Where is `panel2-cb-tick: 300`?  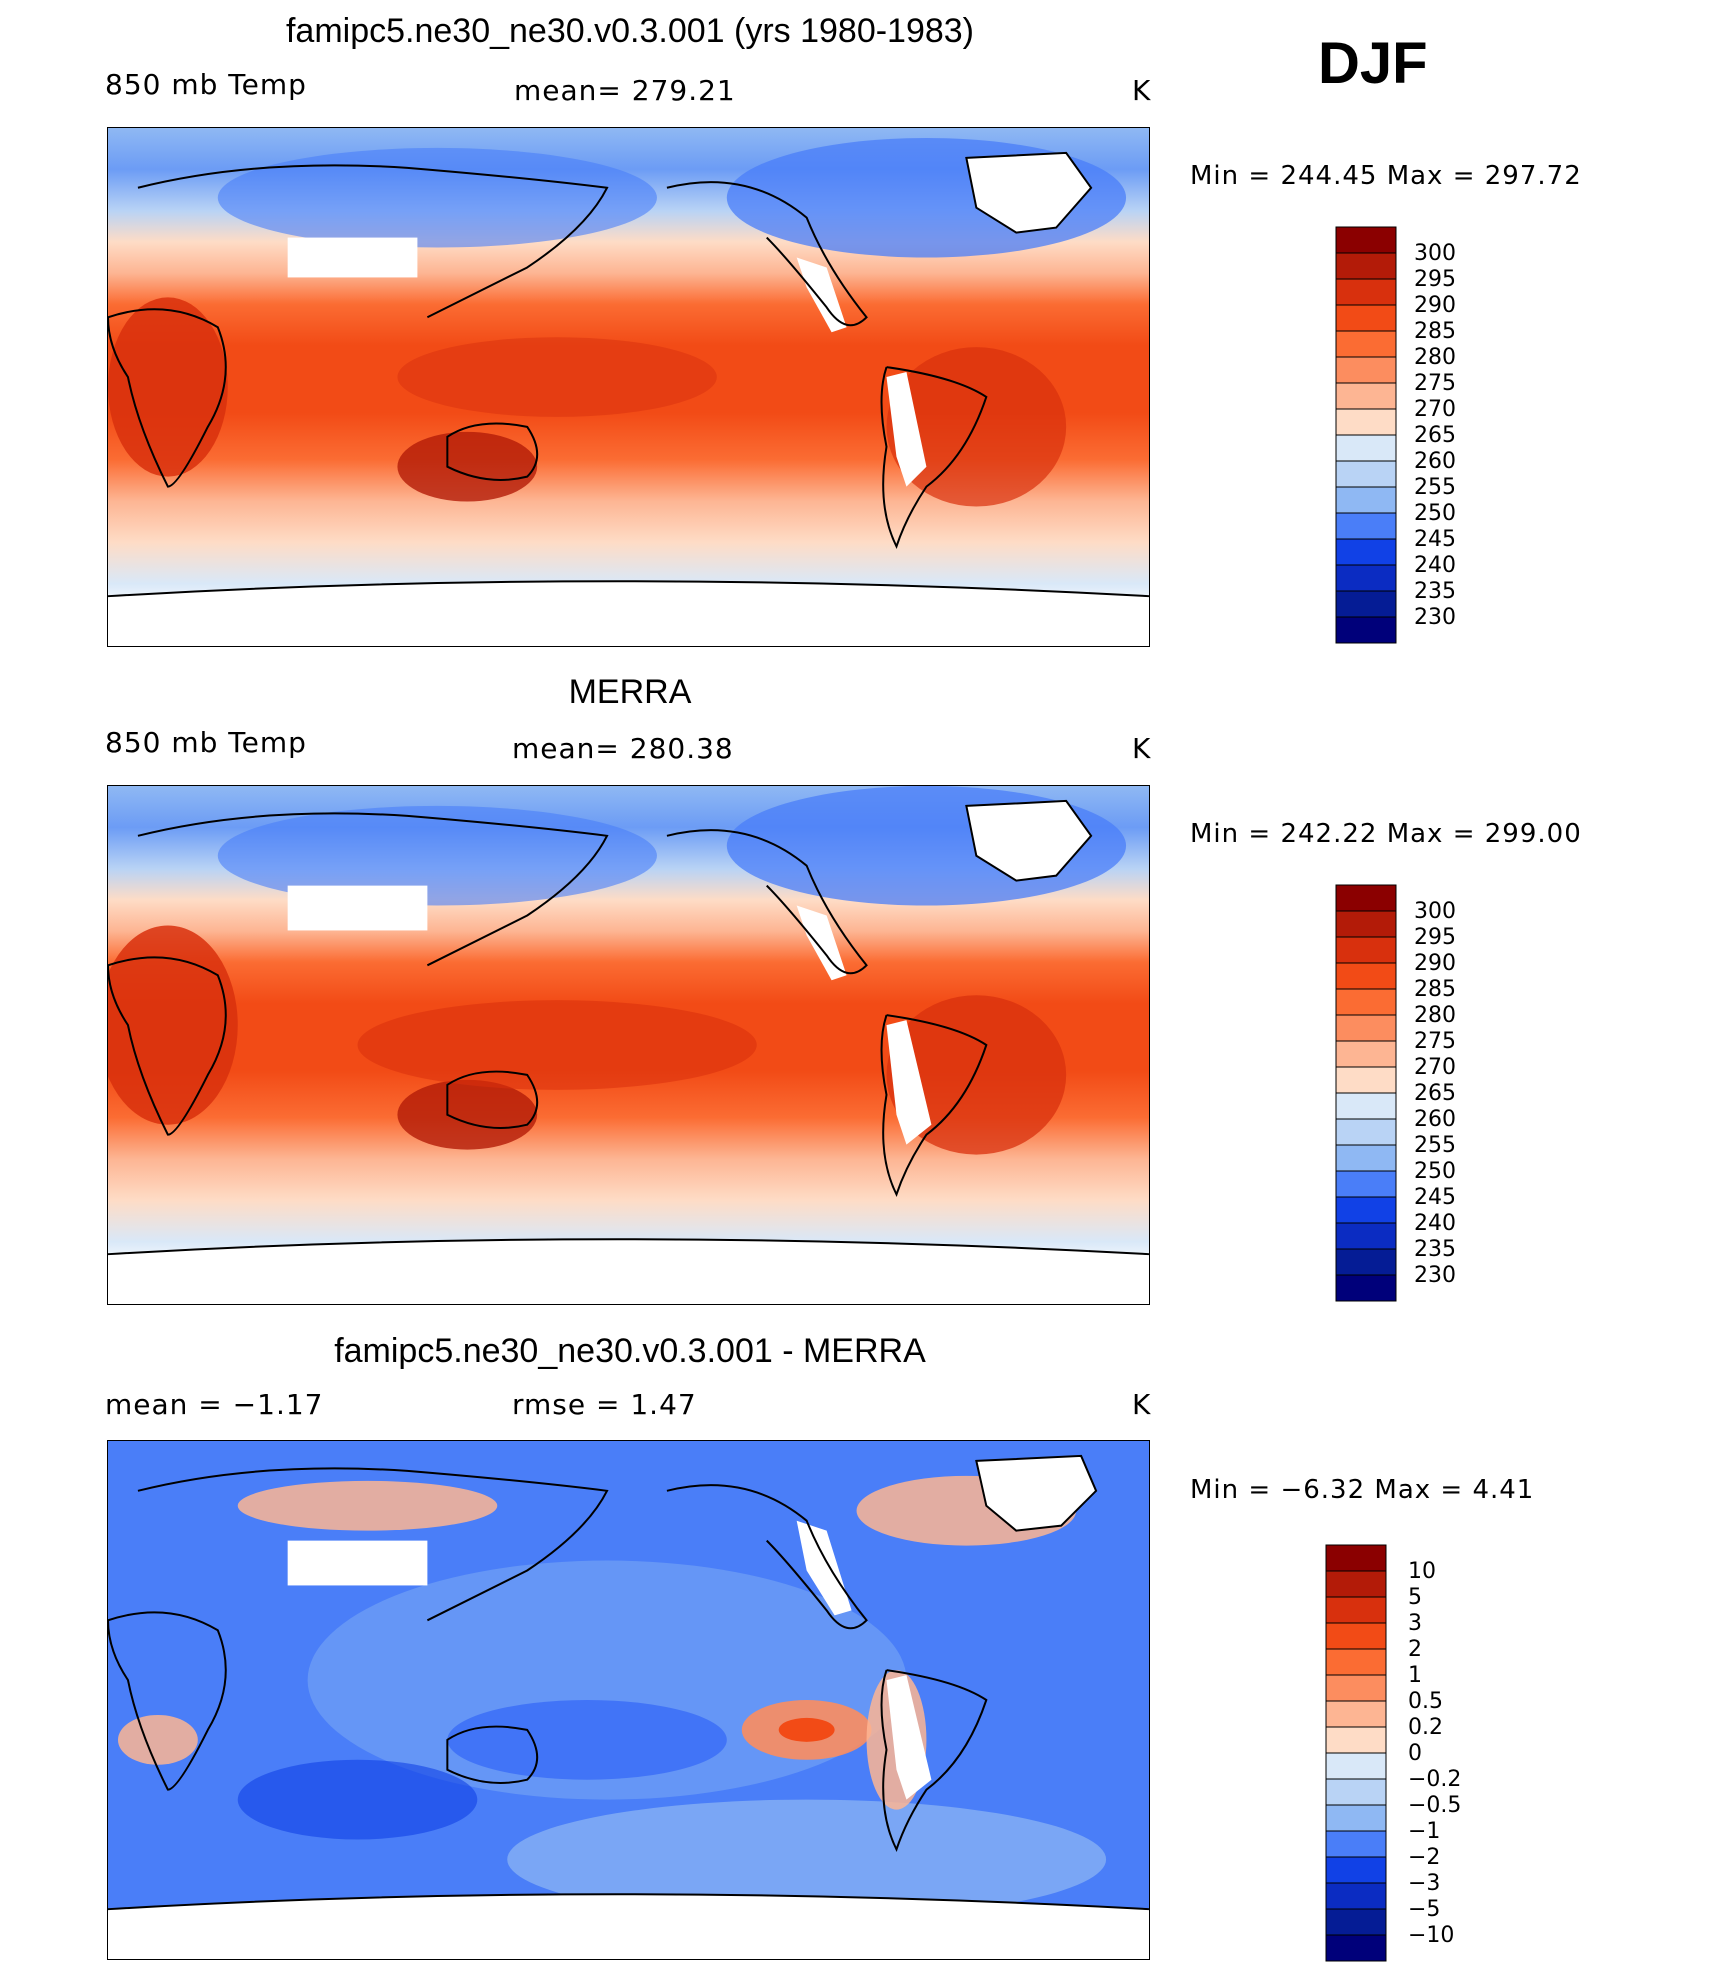
panel2-cb-tick: 300 is located at coordinates (1435, 911).